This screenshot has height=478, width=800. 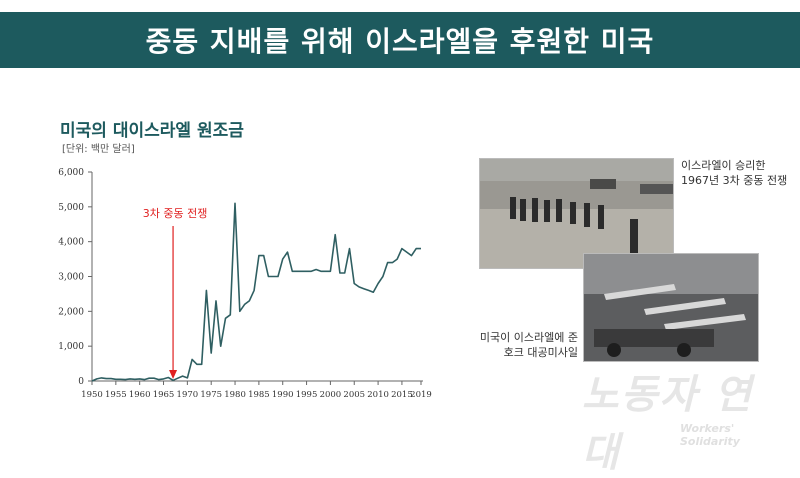 What do you see at coordinates (173, 374) in the screenshot?
I see `war-annotation-arrowhead` at bounding box center [173, 374].